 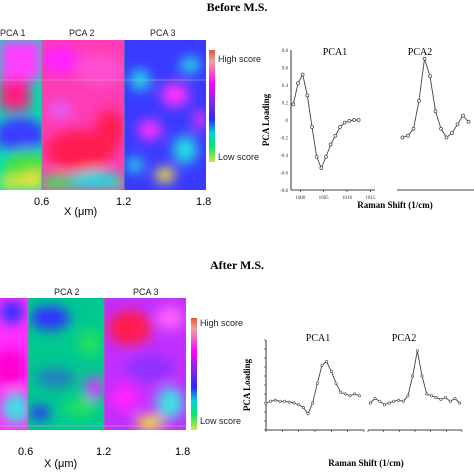 What do you see at coordinates (163, 33) in the screenshot?
I see `before-panel-label-3: PCA 3` at bounding box center [163, 33].